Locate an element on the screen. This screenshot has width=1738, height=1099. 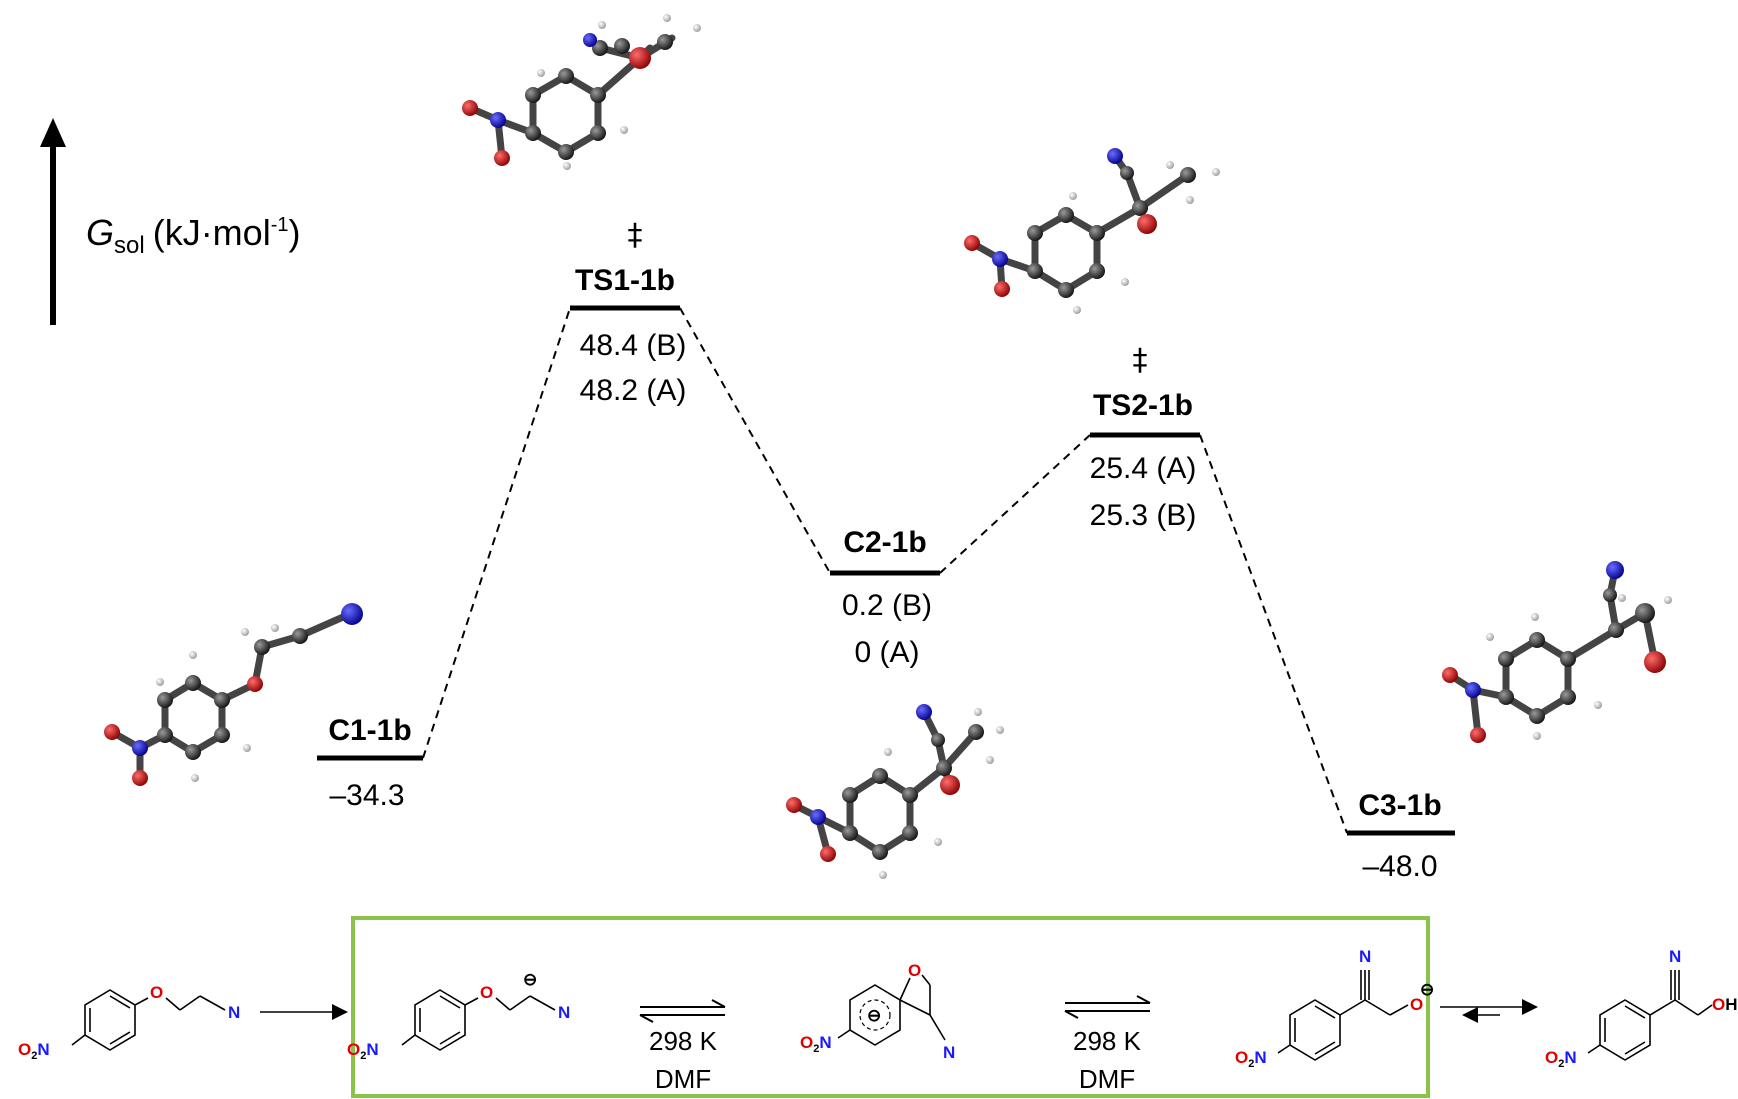
equilibrium-box is located at coordinates (890, 1007).